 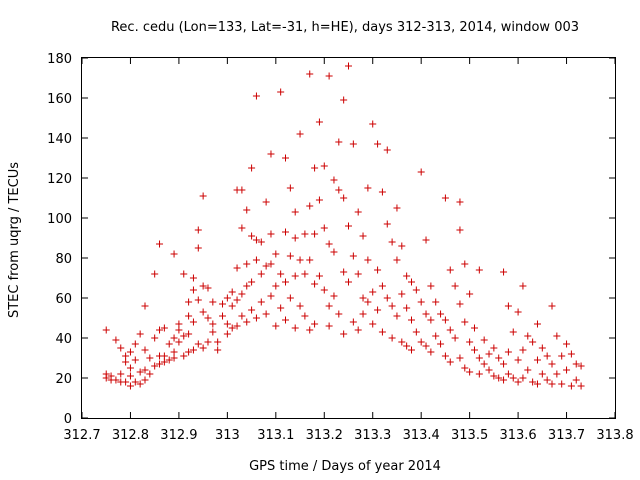 What do you see at coordinates (63, 339) in the screenshot?
I see `y-tick-label: 40` at bounding box center [63, 339].